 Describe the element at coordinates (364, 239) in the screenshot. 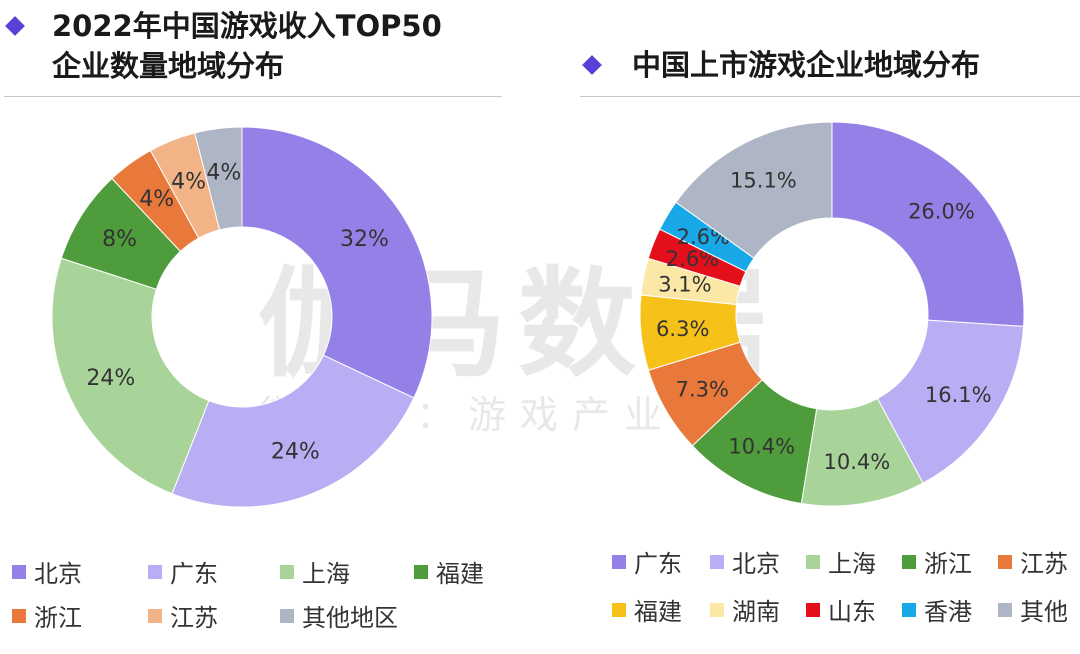

I see `slice-label-1: 32%` at that location.